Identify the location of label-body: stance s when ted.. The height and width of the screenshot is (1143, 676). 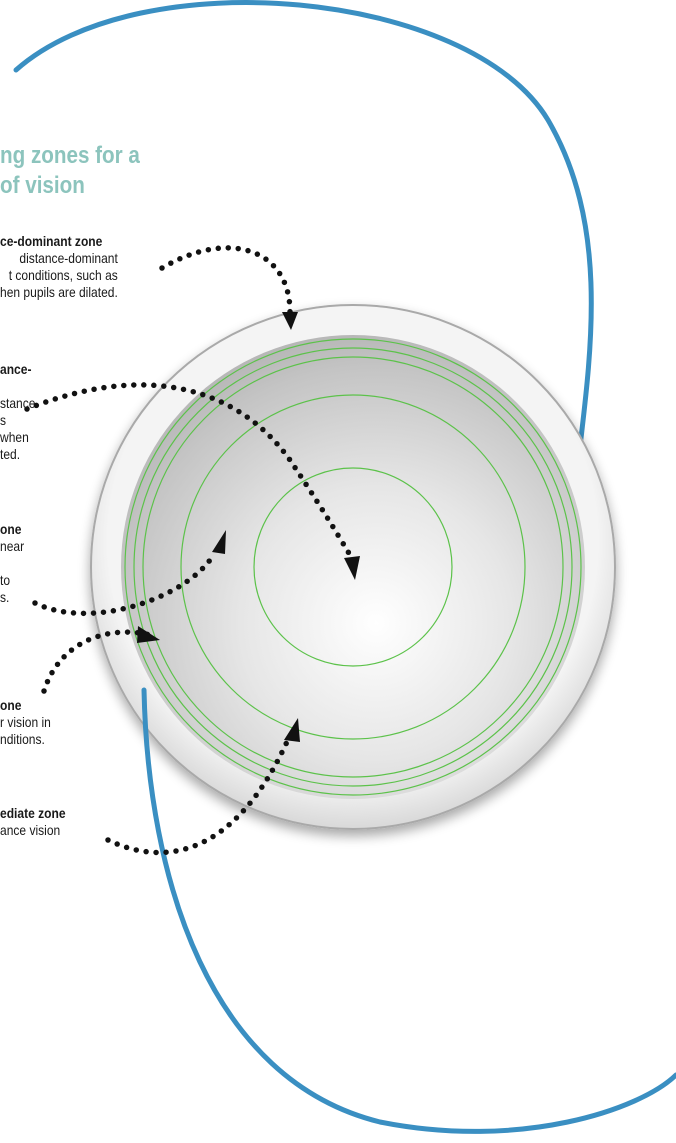
(17, 420).